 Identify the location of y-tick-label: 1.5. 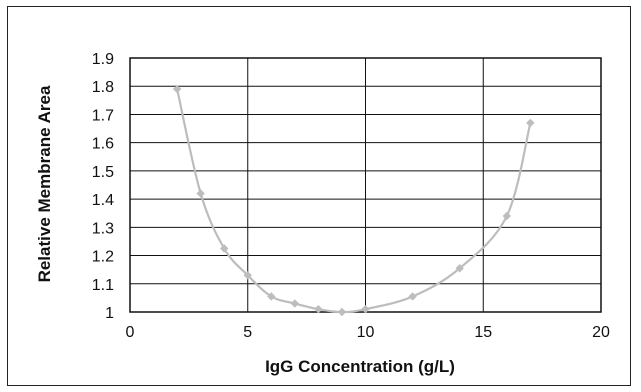
(103, 172).